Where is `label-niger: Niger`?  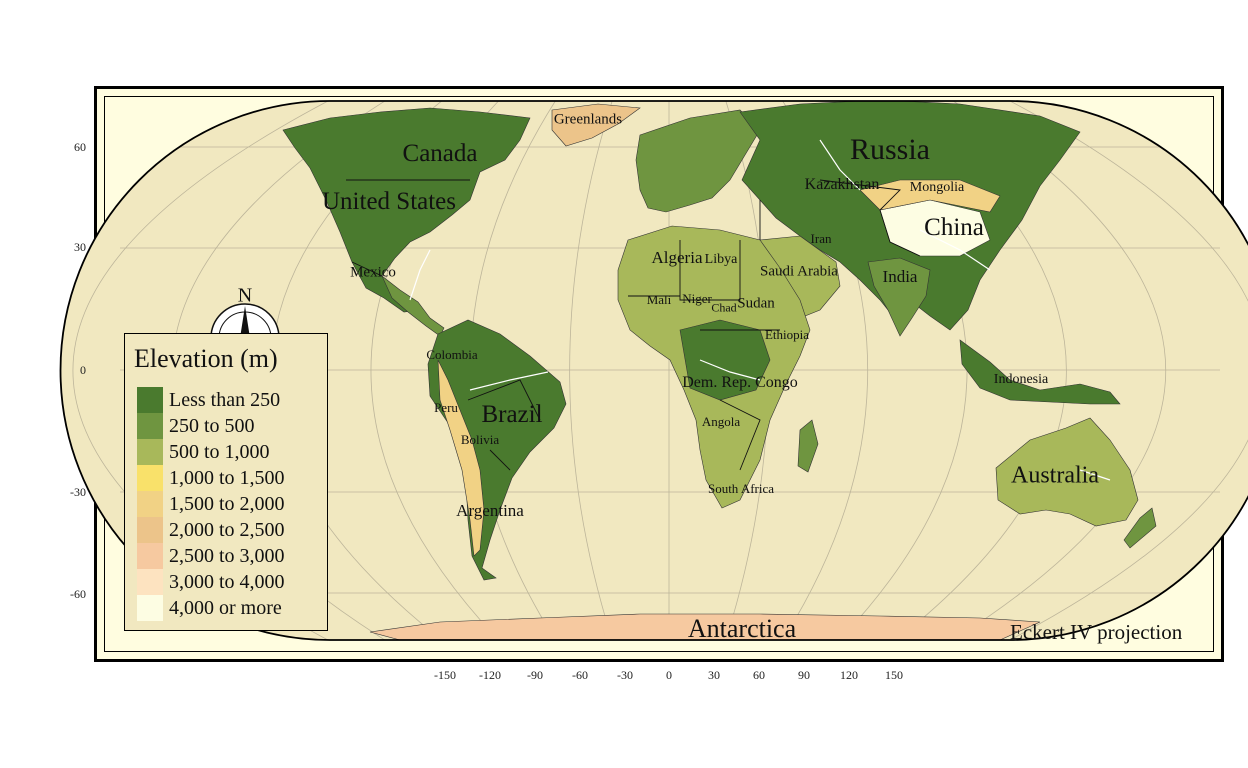 label-niger: Niger is located at coordinates (697, 298).